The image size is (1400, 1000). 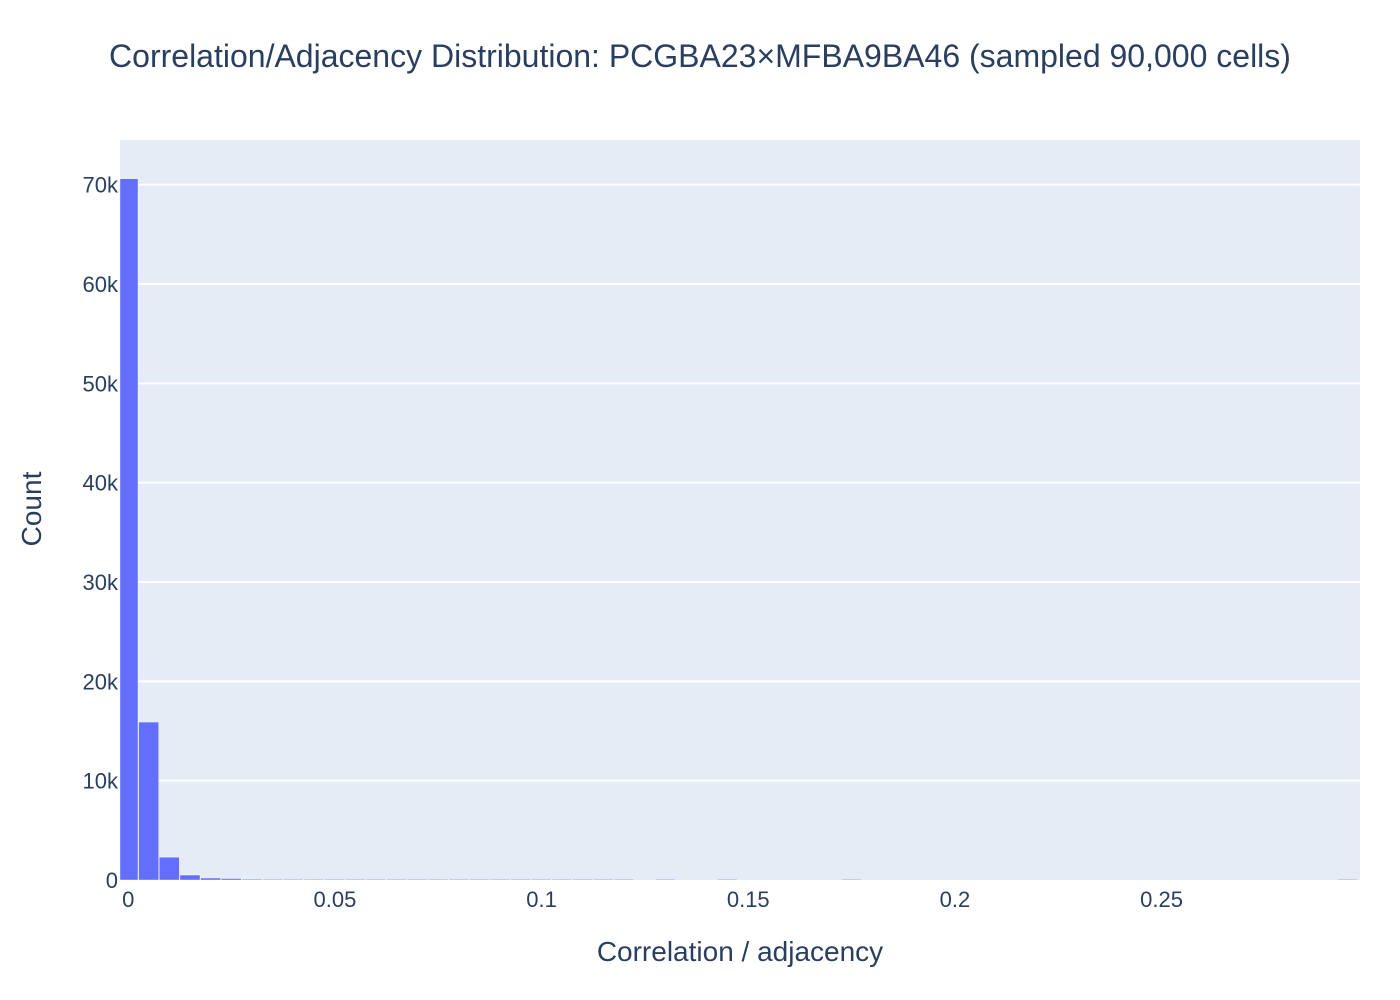 I want to click on y-axis-ticks: 0 10k 20k 30k 40k 50k 60k 70k, so click(x=101, y=533).